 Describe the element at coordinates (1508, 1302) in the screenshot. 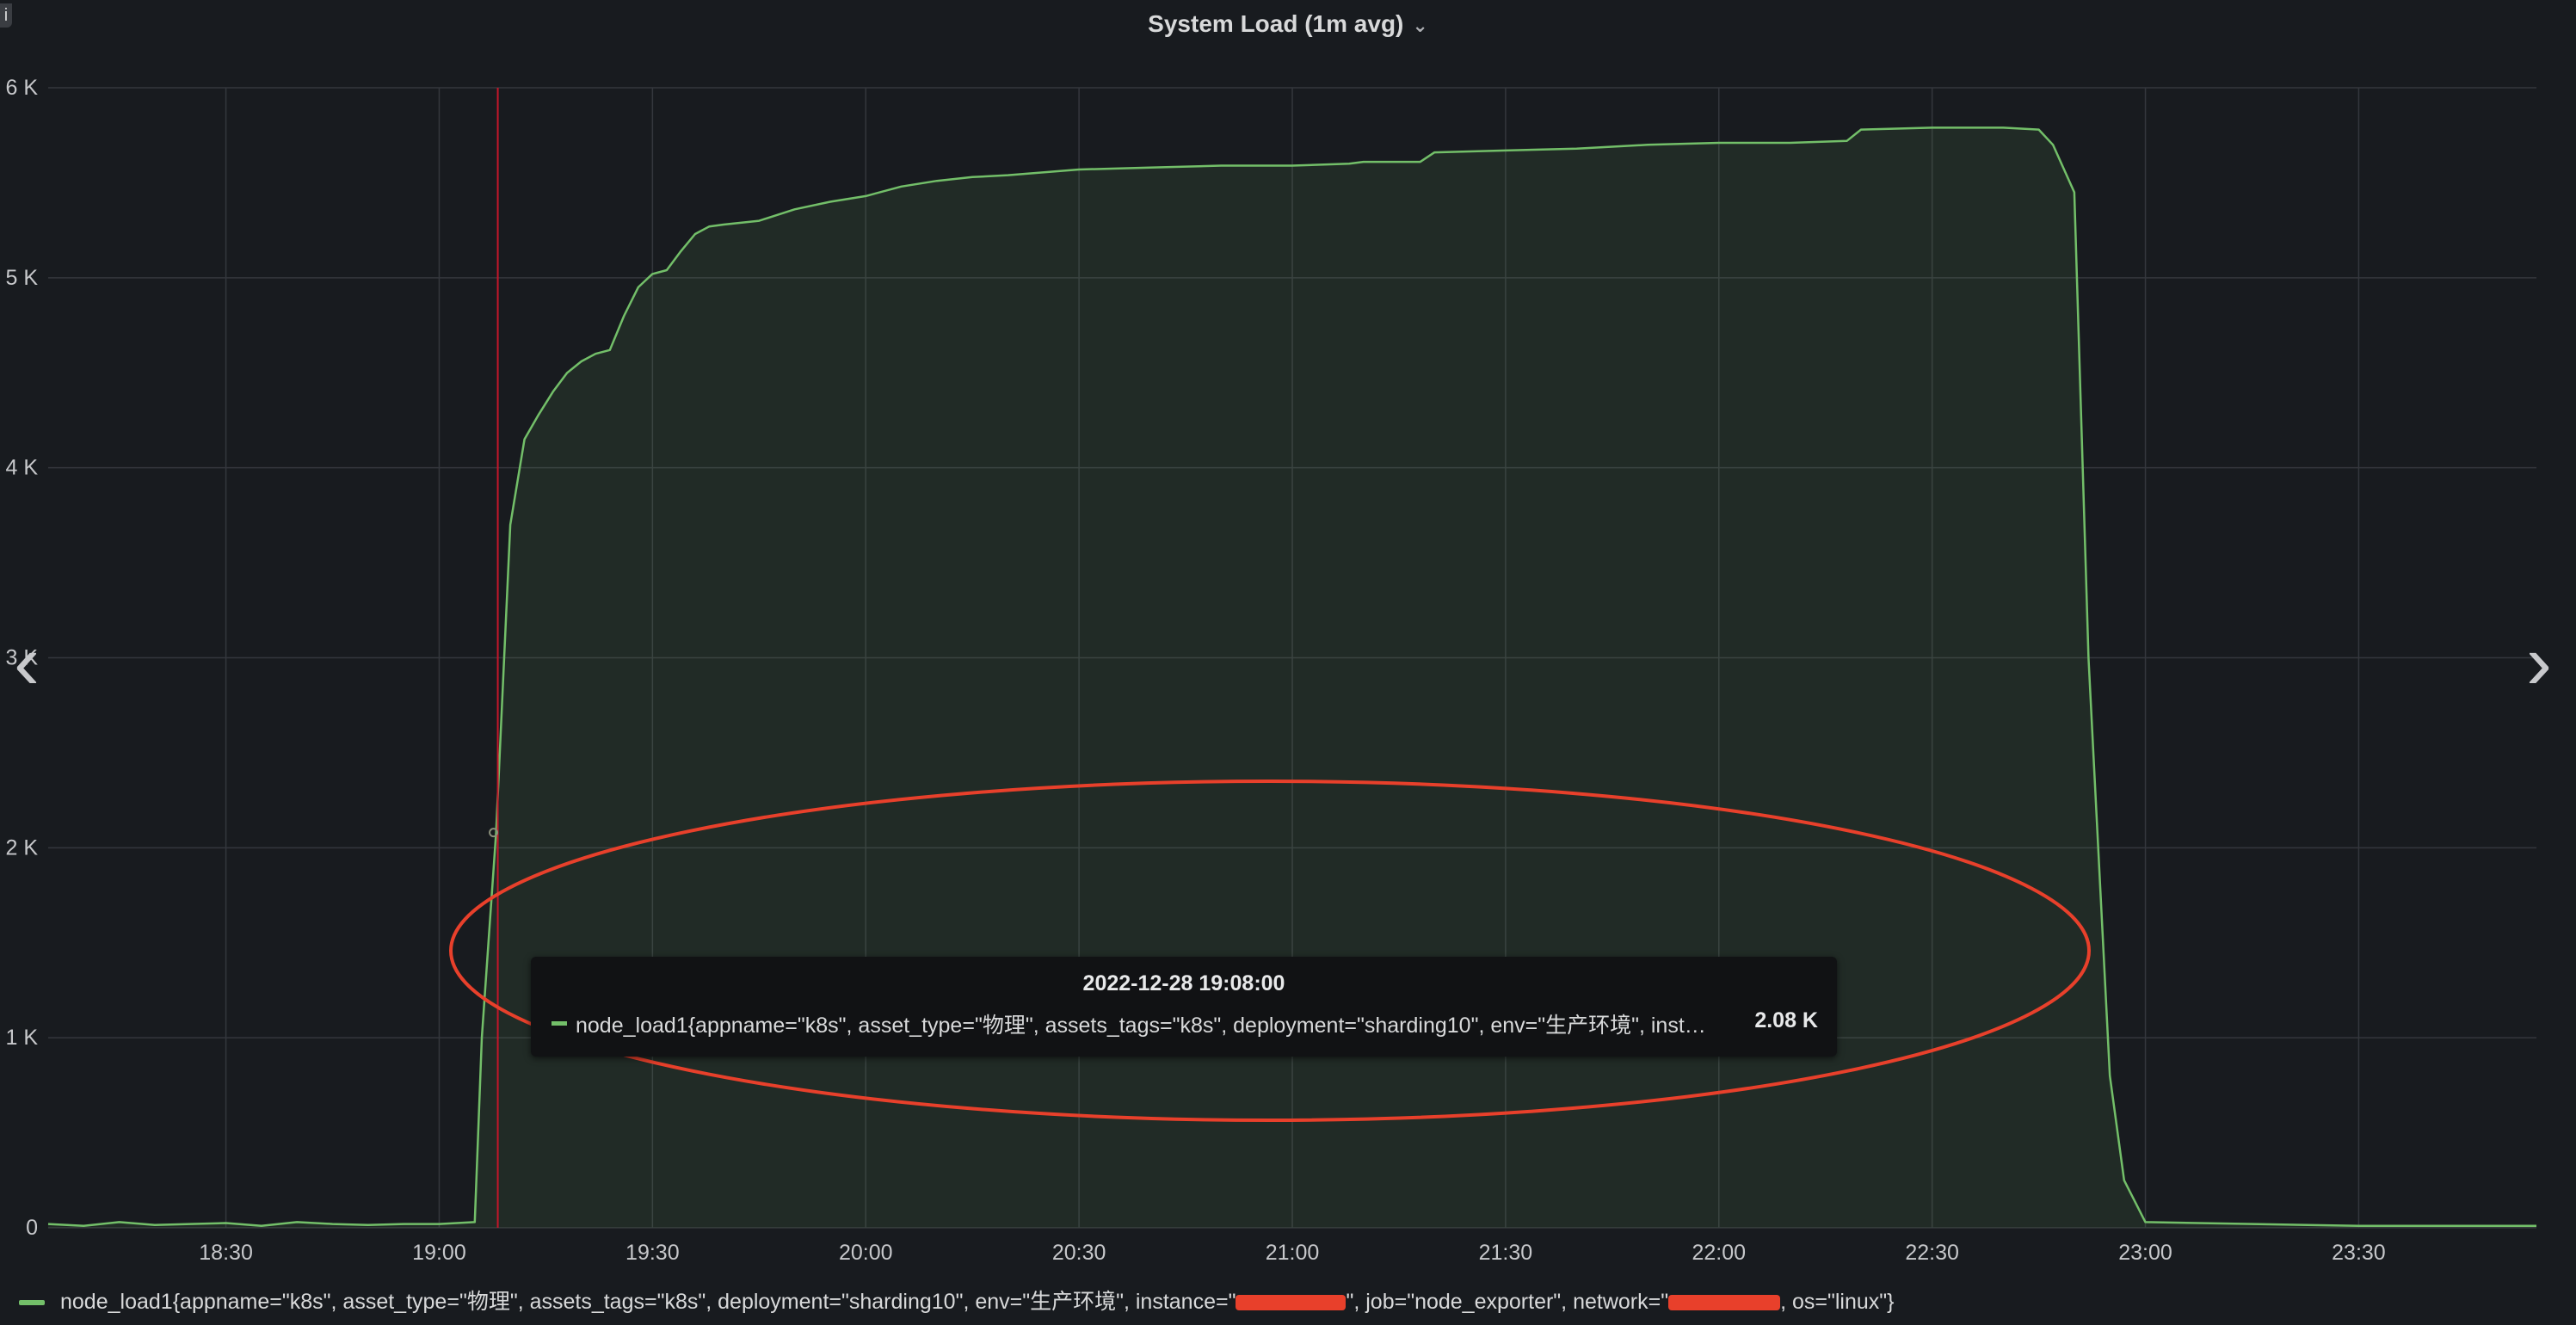

I see `legend-label-middle: ", job="node_exporter", network="` at that location.